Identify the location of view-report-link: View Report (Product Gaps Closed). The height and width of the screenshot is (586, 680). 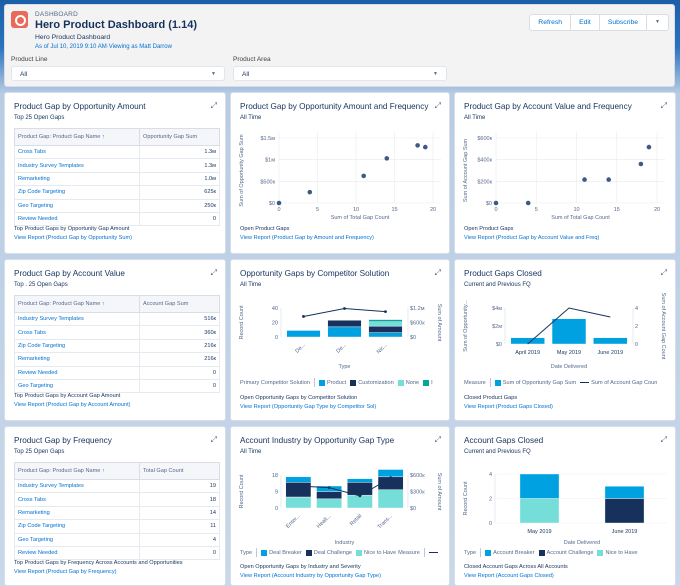
(508, 407).